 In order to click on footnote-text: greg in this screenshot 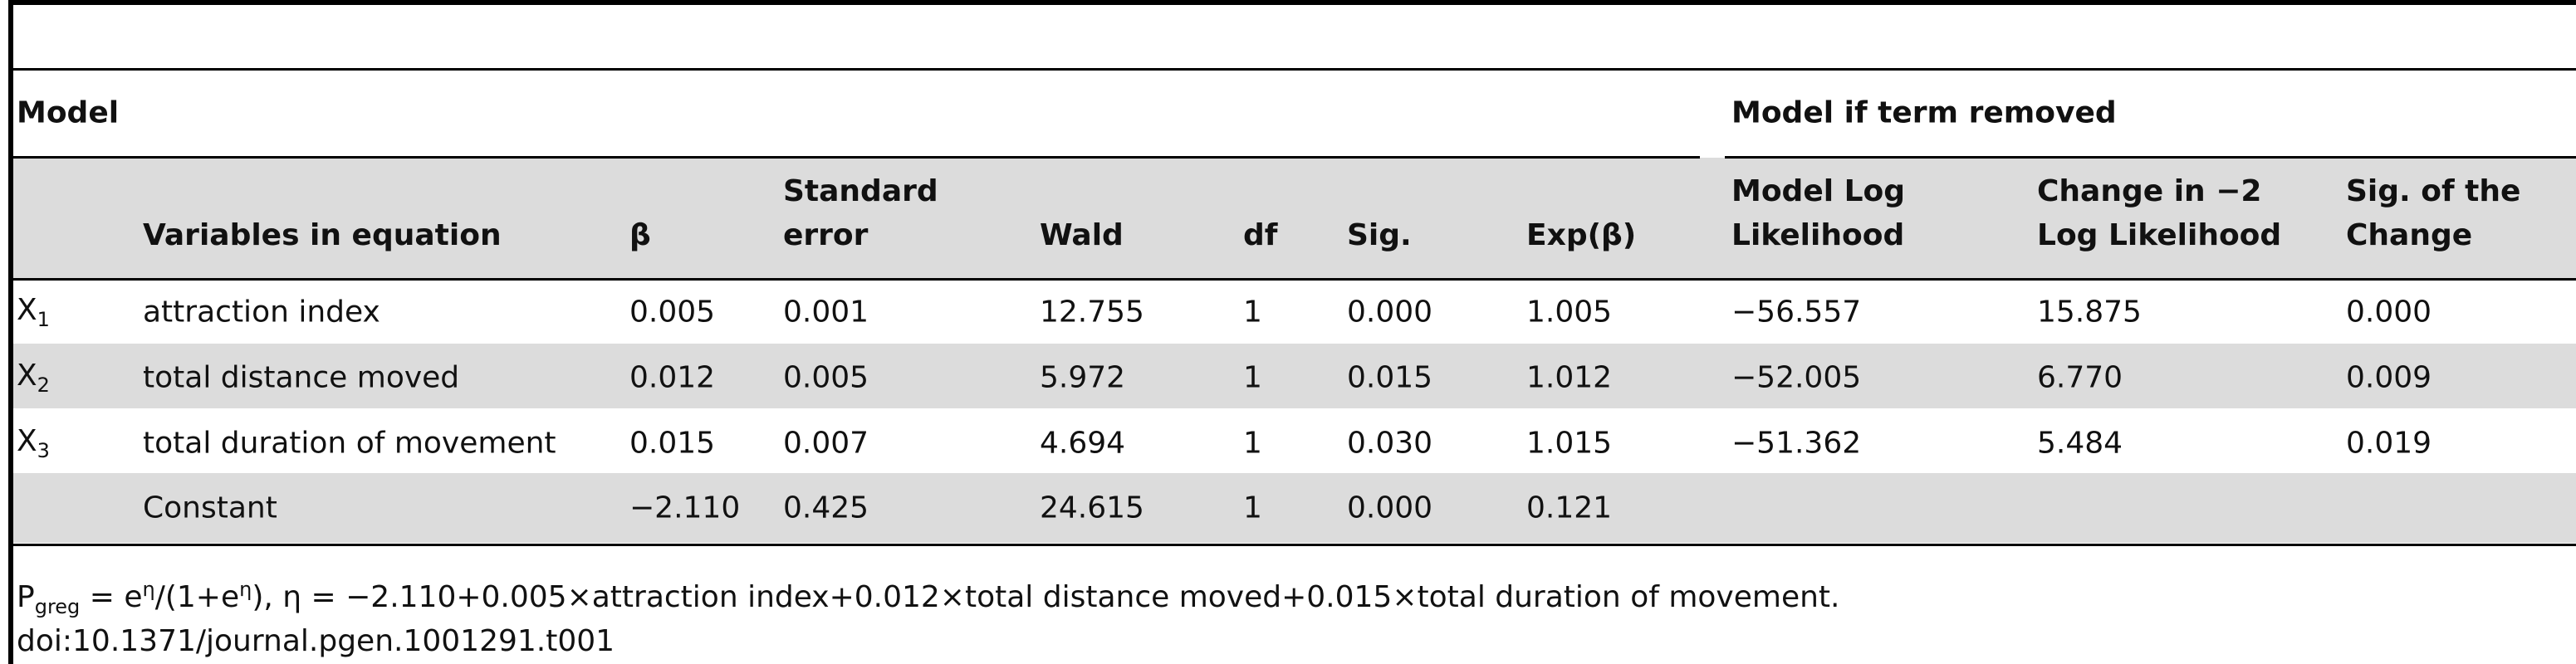, I will do `click(58, 607)`.